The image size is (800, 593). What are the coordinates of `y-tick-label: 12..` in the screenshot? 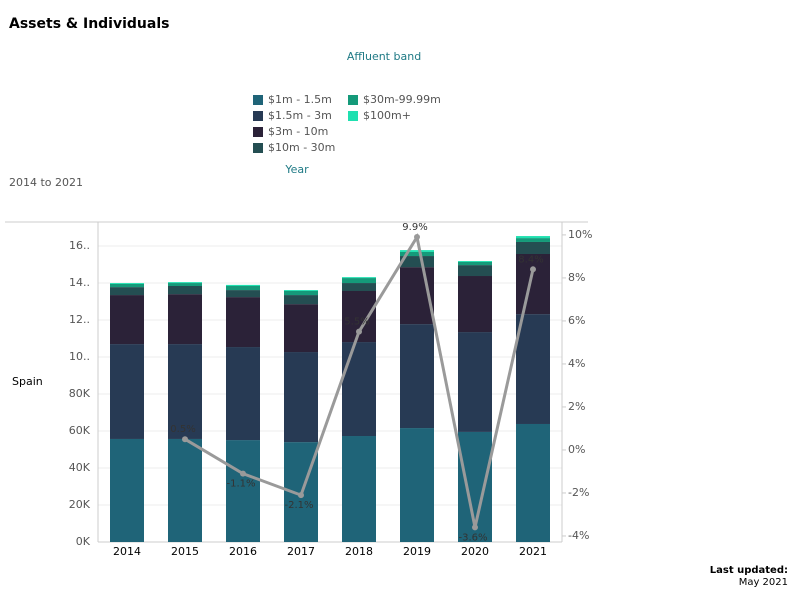 It's located at (79, 319).